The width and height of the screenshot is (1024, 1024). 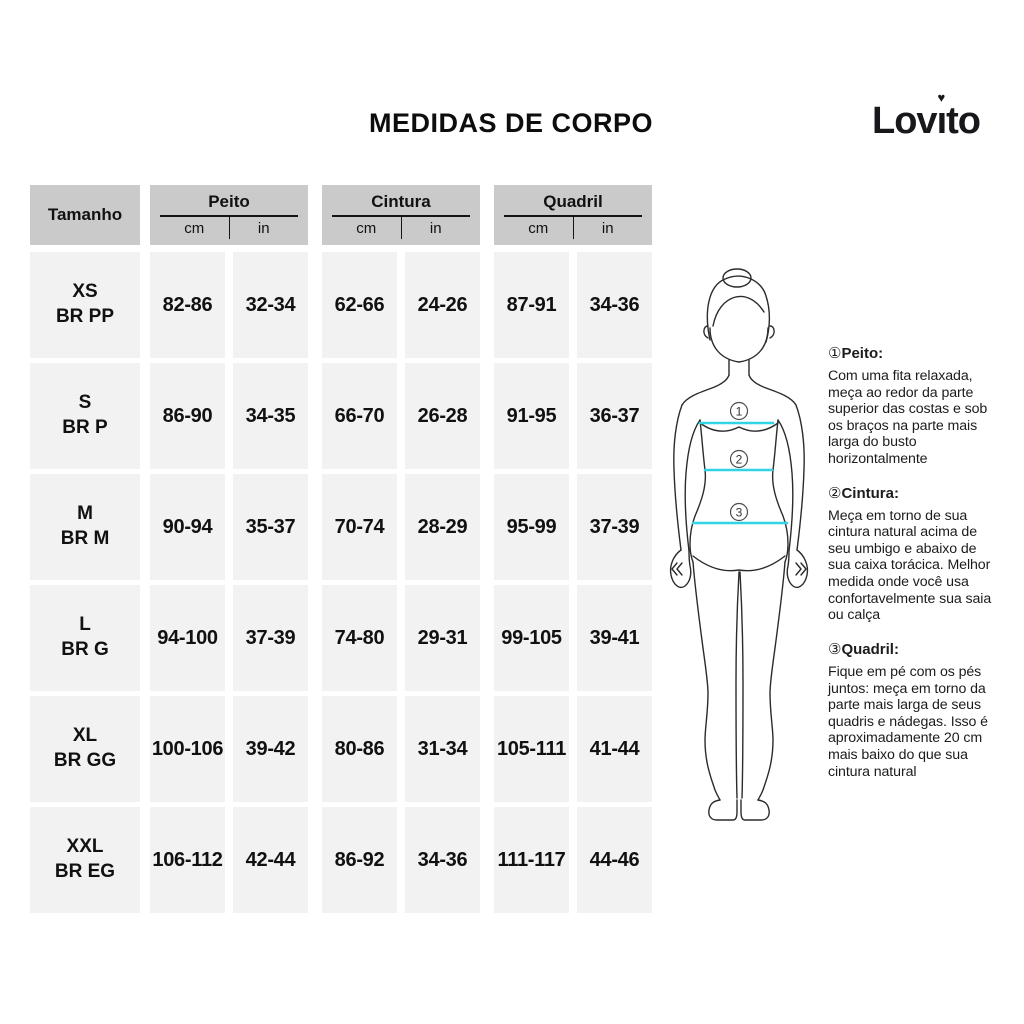 What do you see at coordinates (85, 403) in the screenshot?
I see `size-label: S` at bounding box center [85, 403].